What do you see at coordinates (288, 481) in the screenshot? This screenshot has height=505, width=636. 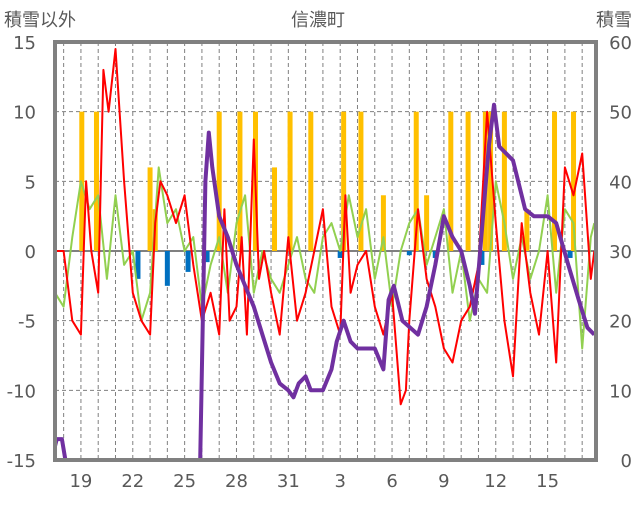 I see `x-tick-label: 31` at bounding box center [288, 481].